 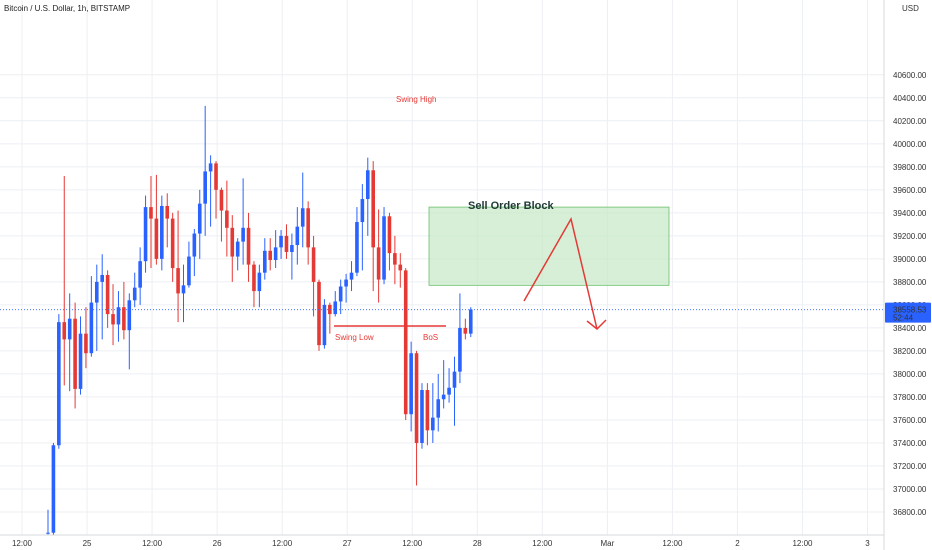 What do you see at coordinates (87, 543) in the screenshot?
I see `x-tick-label: 25` at bounding box center [87, 543].